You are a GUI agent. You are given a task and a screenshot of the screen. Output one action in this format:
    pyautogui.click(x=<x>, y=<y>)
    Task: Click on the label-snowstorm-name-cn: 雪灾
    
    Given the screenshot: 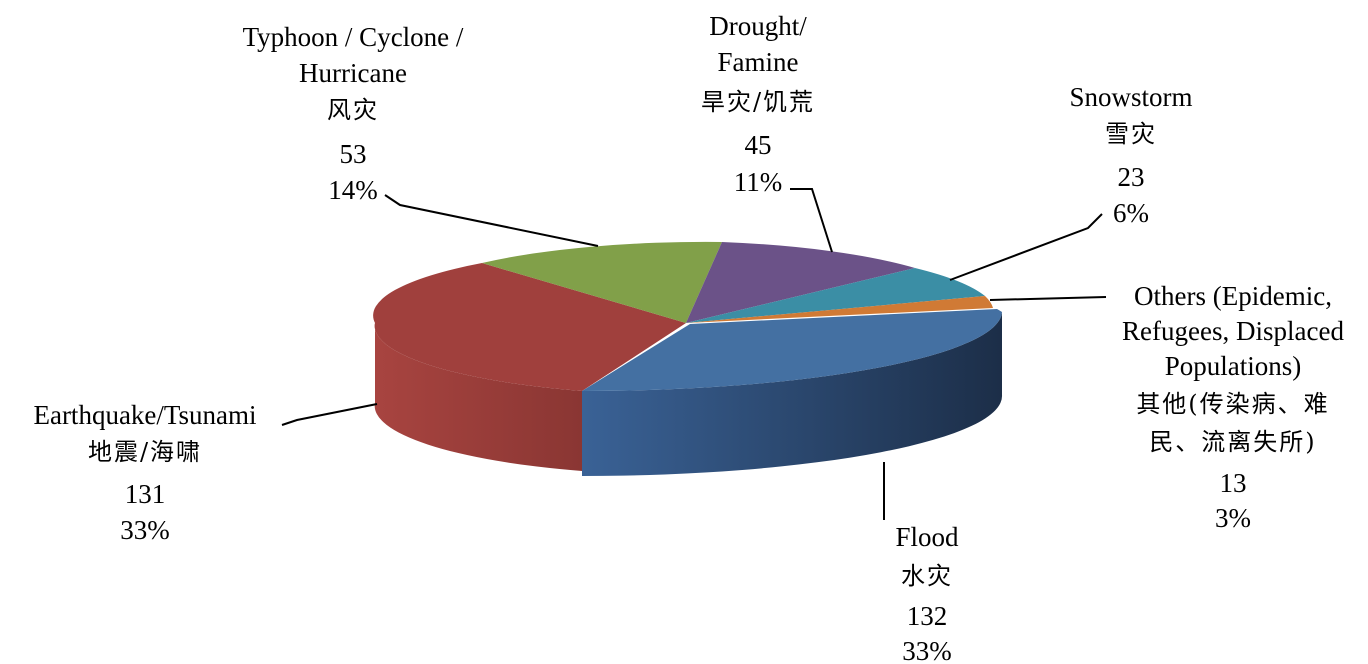 What is the action you would take?
    pyautogui.click(x=1131, y=134)
    